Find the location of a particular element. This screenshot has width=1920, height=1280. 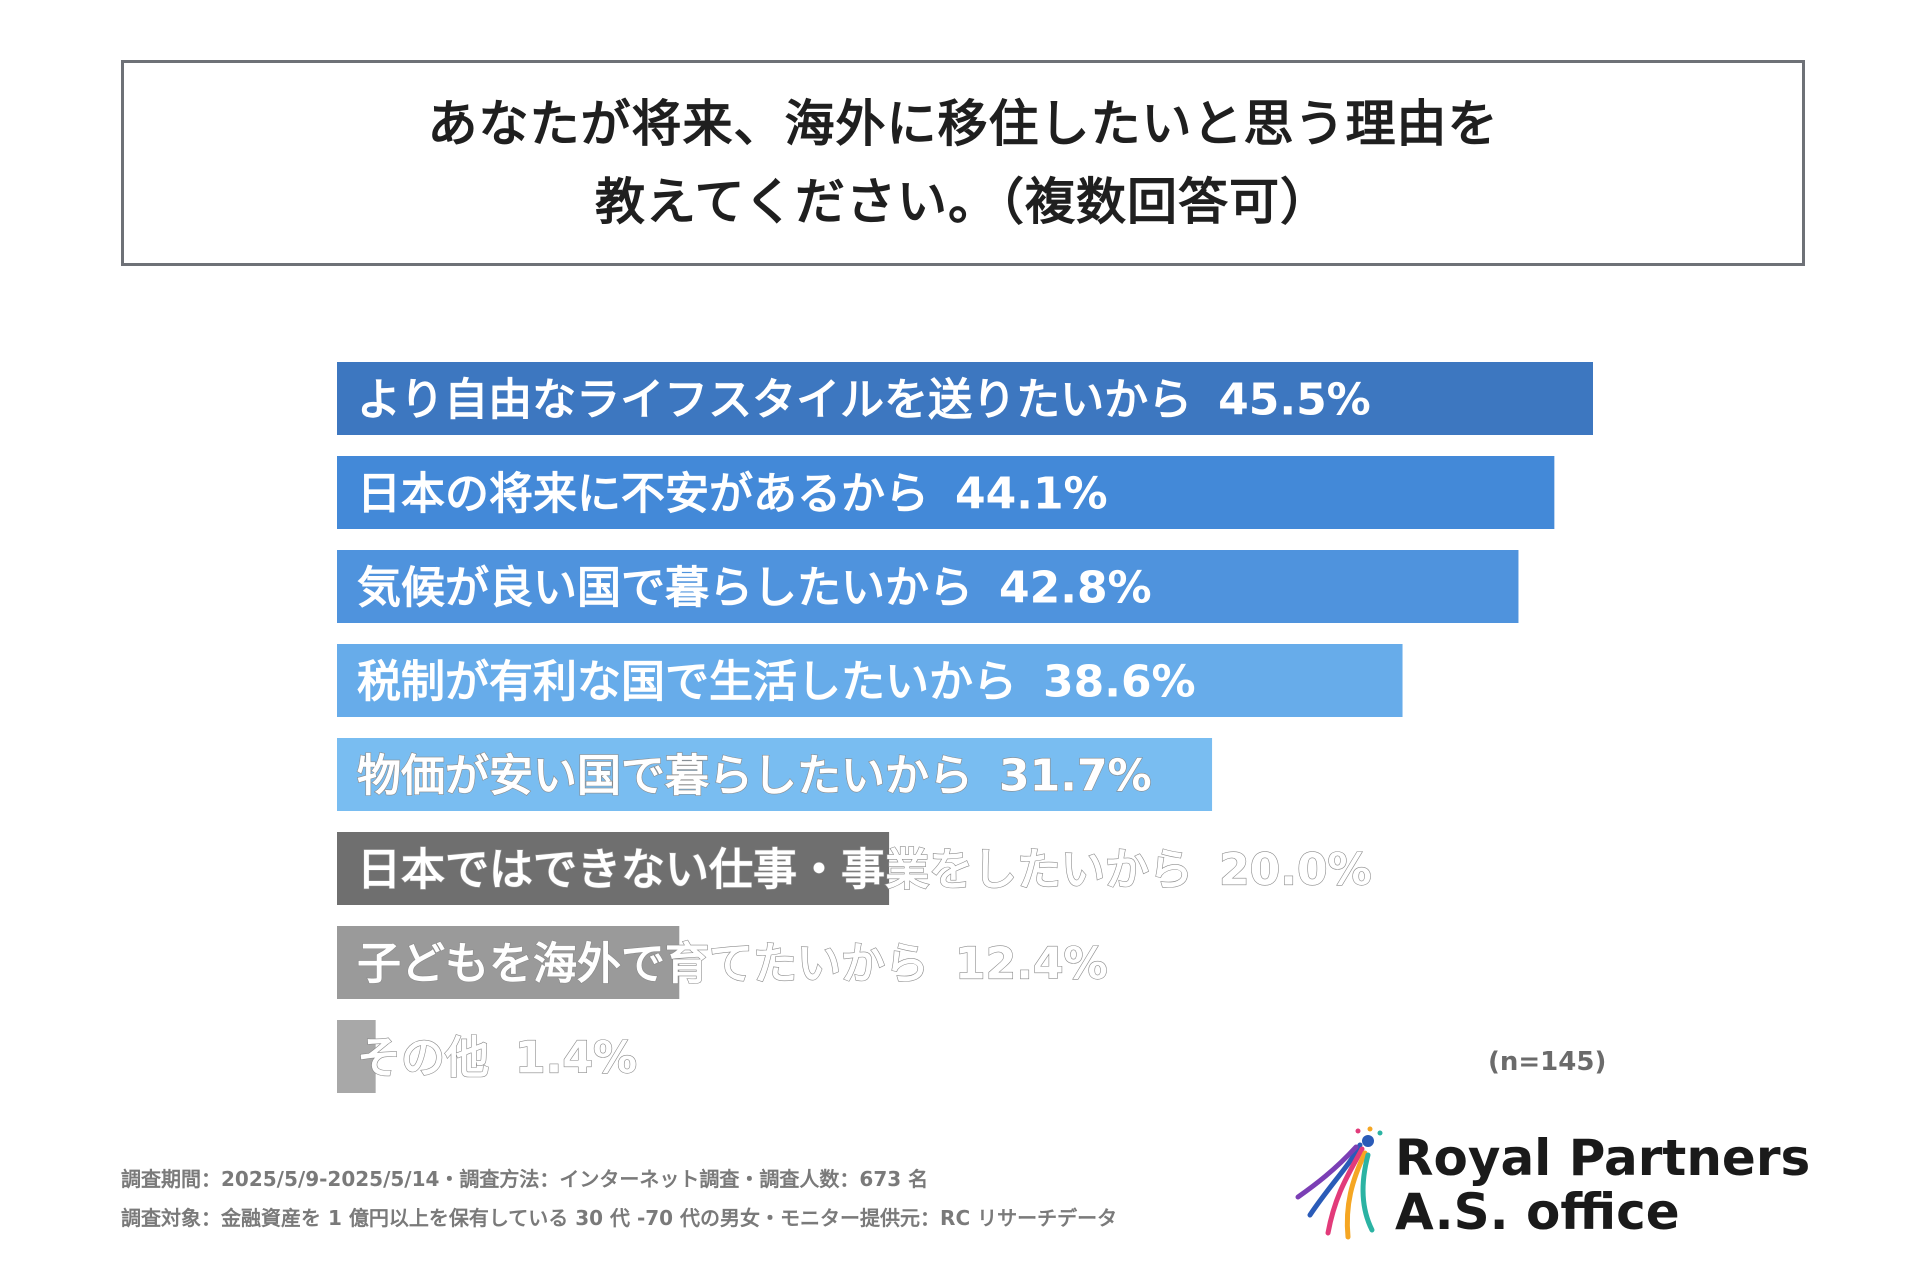

bar-label-7: 子どもを海外で育てたいから 12.4% is located at coordinates (732, 964).